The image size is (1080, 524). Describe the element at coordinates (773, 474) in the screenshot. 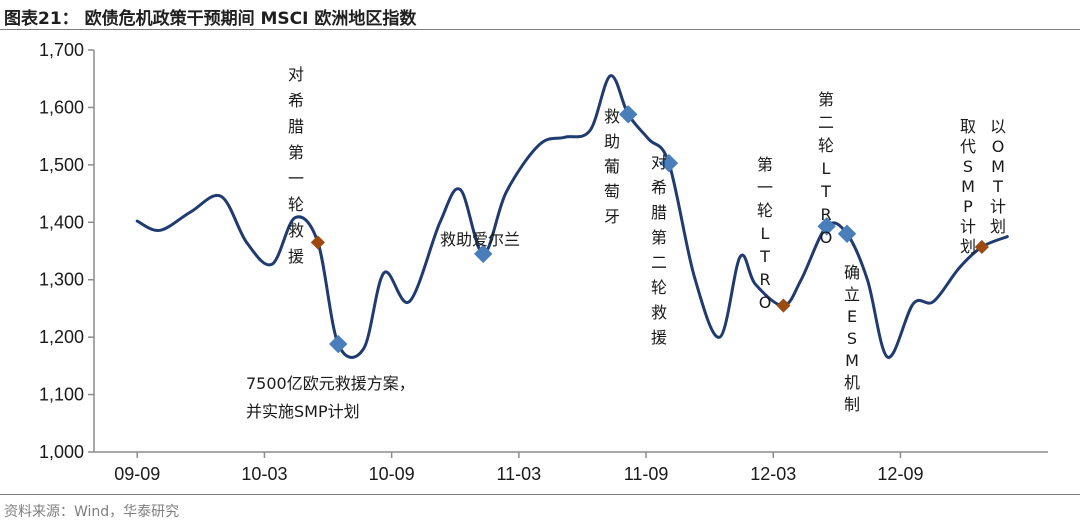

I see `x-tick-label: 12-03` at that location.